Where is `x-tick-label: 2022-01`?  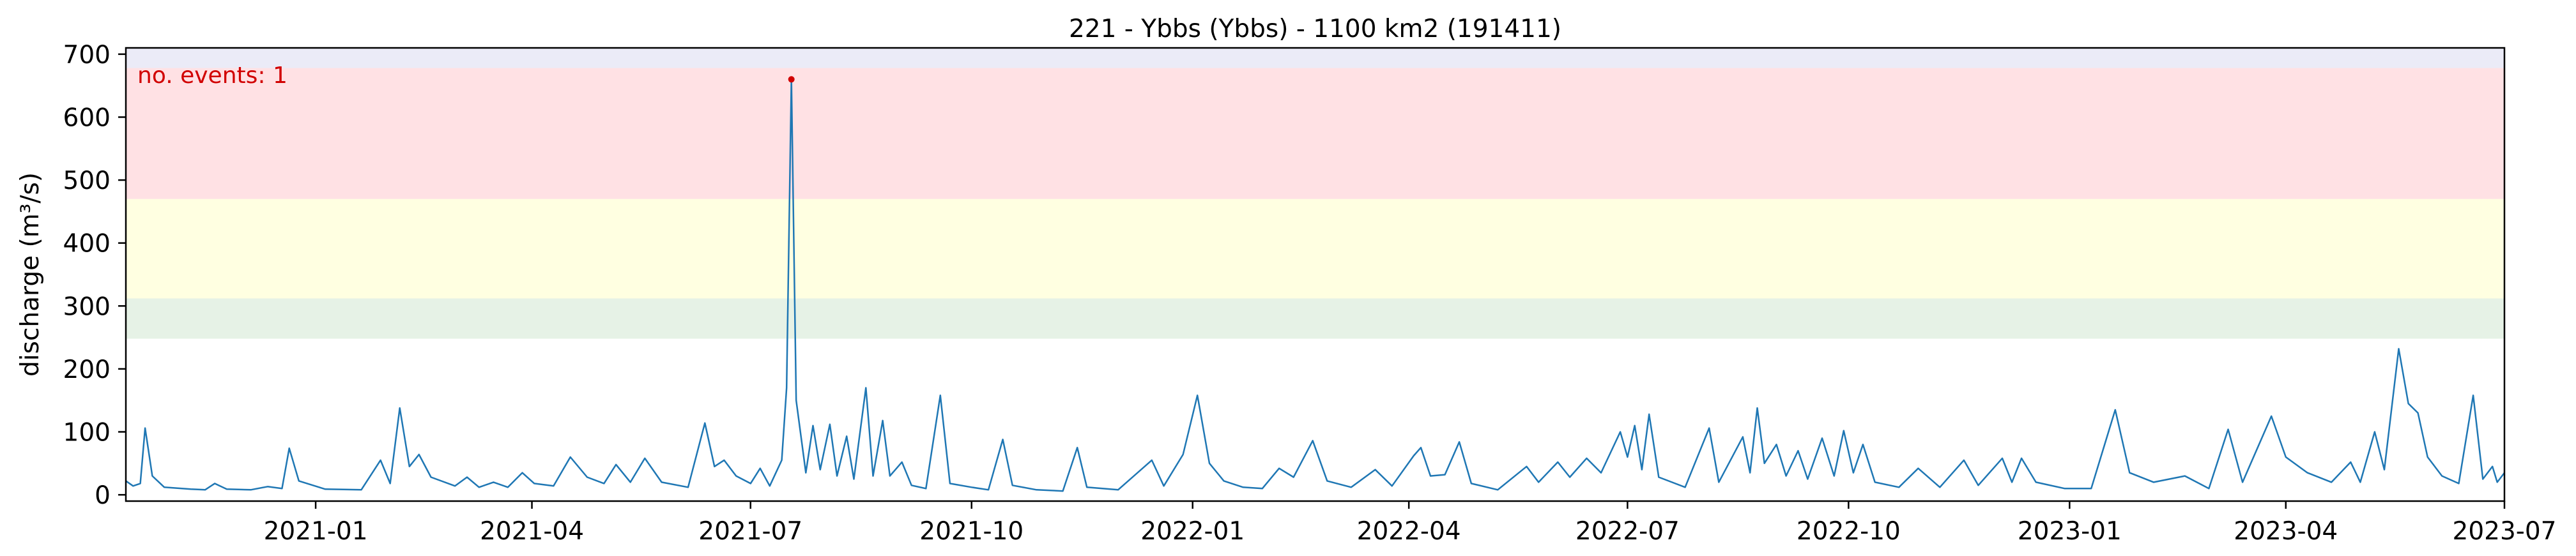
x-tick-label: 2022-01 is located at coordinates (1192, 531).